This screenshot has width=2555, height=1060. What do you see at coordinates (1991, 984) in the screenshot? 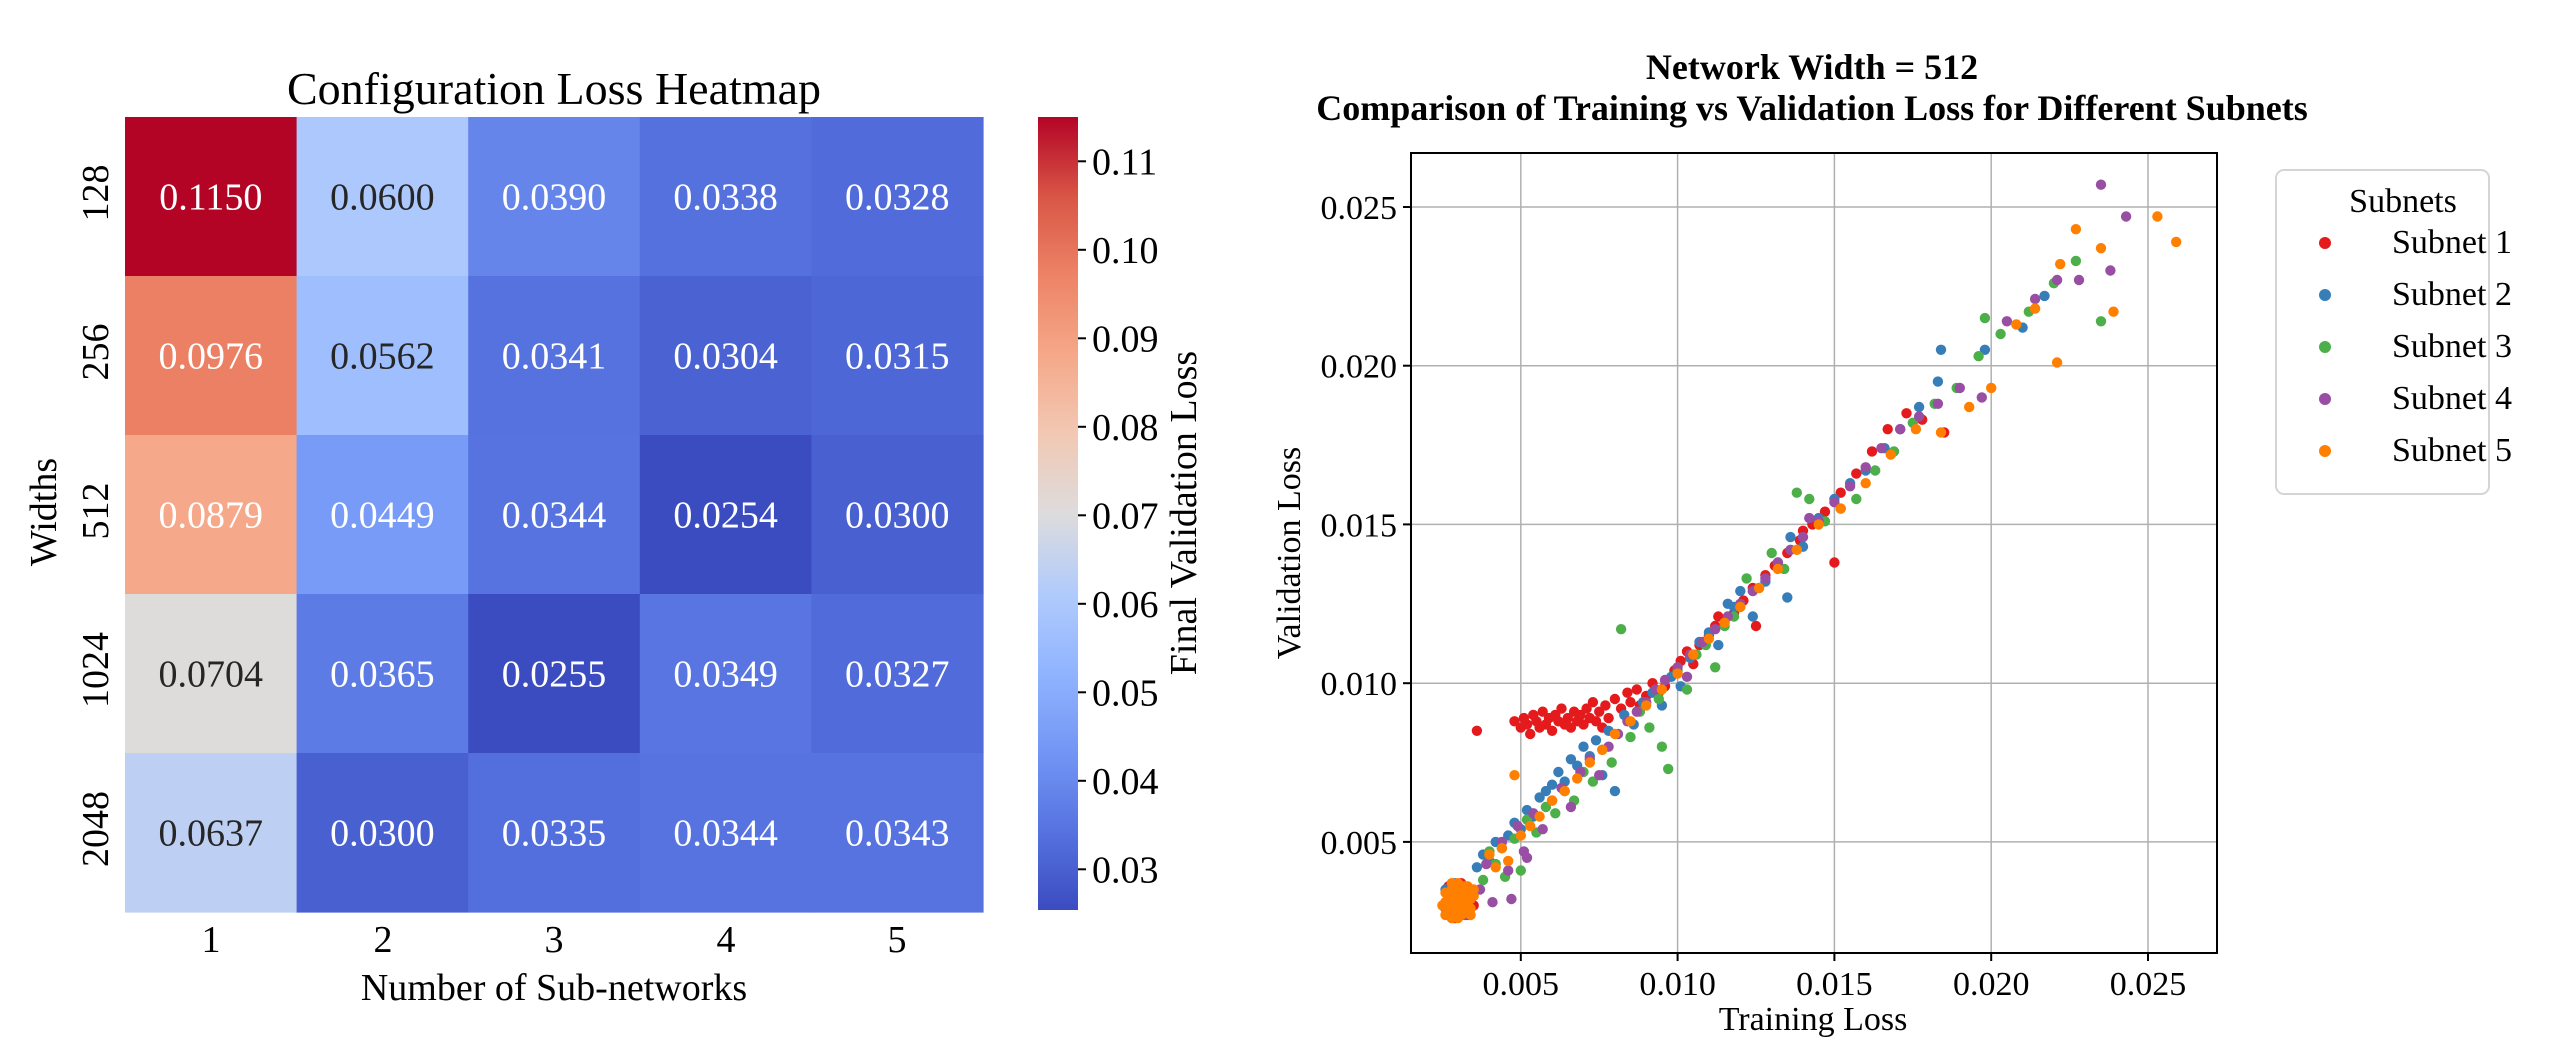
I see `scatter-xtick-label: 0.020` at bounding box center [1991, 984].